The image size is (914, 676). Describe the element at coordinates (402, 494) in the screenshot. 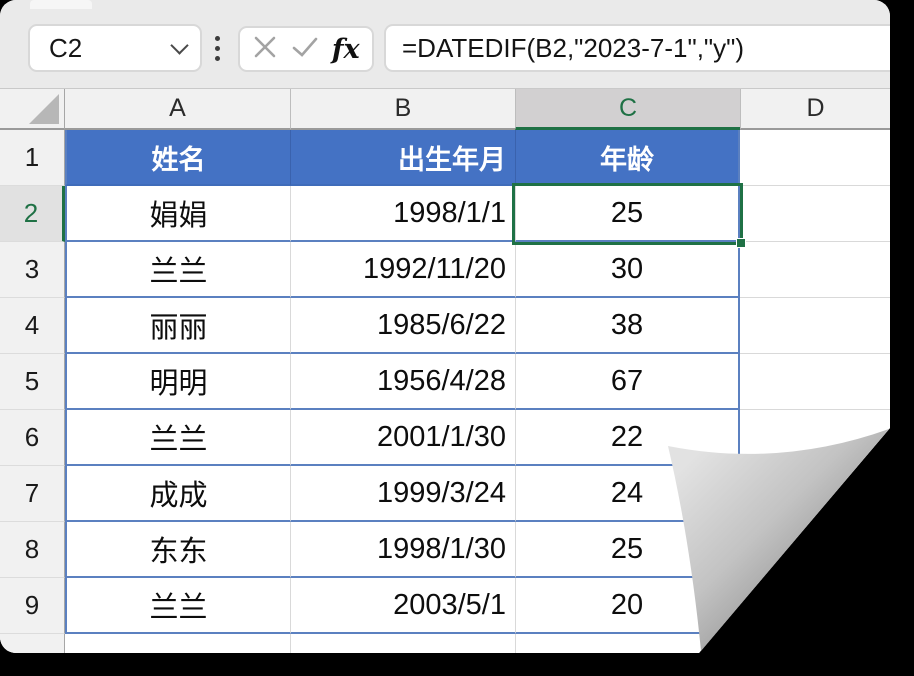

I see `cell-B7: 1999/3/24` at that location.